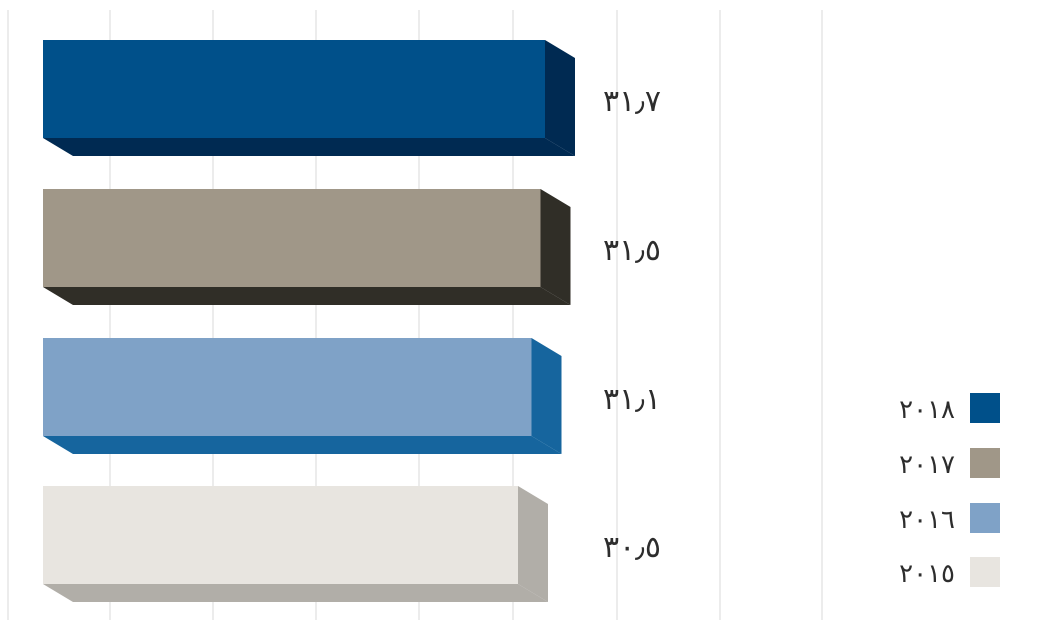 The width and height of the screenshot is (1047, 626). I want to click on data-label: ٣١٫٧, so click(632, 101).